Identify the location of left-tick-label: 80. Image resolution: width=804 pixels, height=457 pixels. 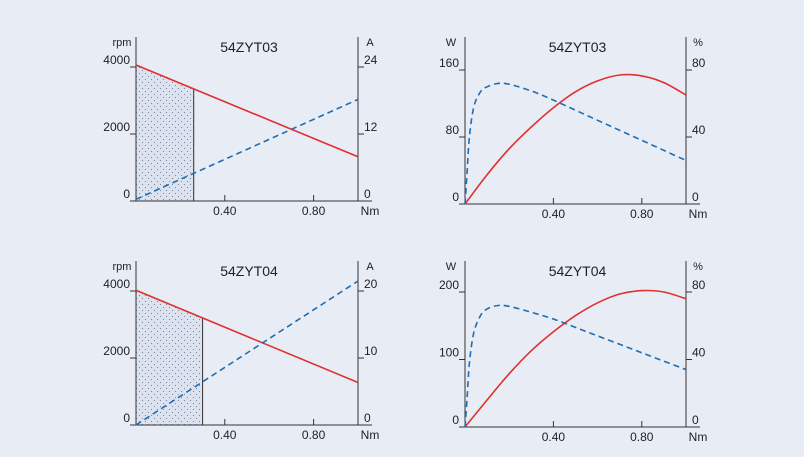
(453, 130).